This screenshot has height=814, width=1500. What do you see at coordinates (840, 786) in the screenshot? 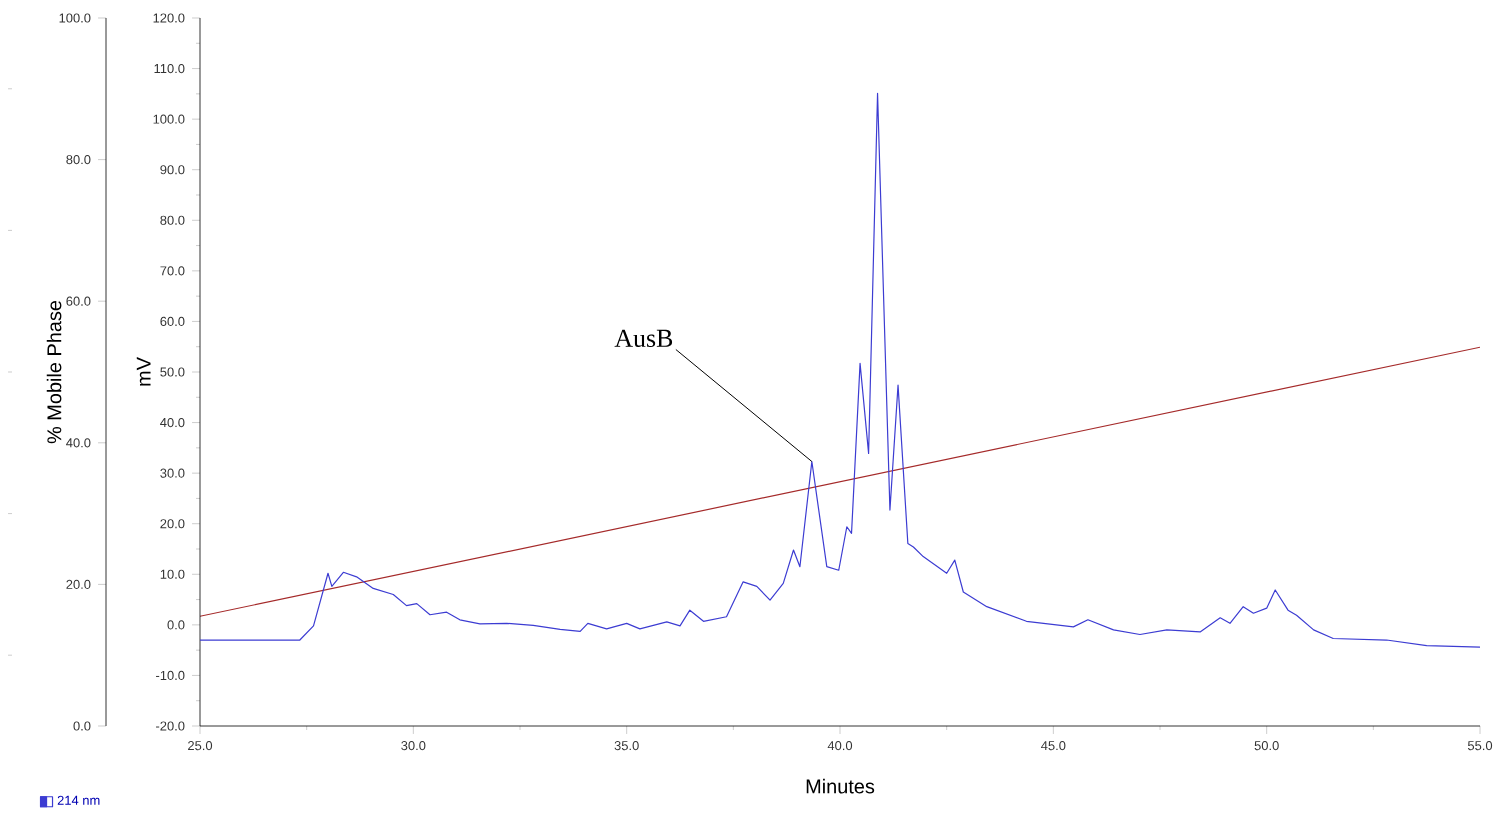
I see `x-axis-title: Minutes` at bounding box center [840, 786].